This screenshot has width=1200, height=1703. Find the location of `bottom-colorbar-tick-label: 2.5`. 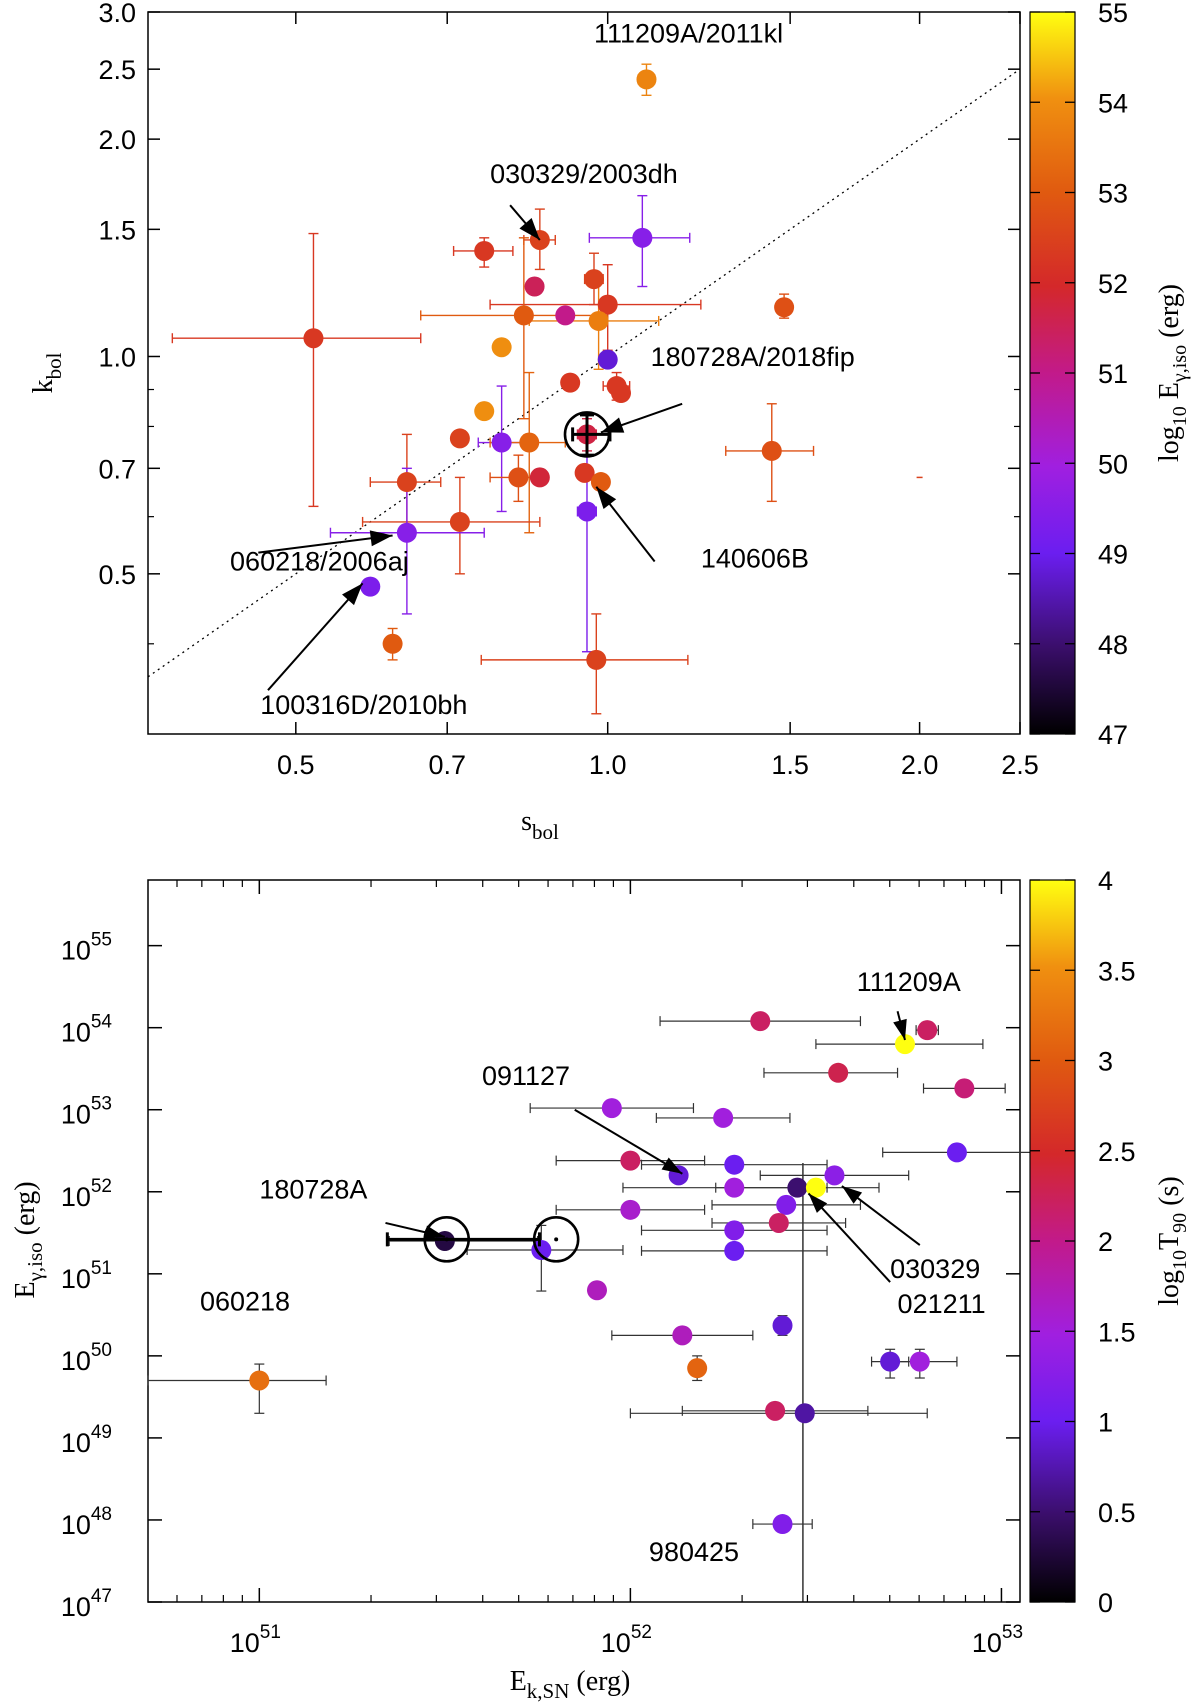

bottom-colorbar-tick-label: 2.5 is located at coordinates (1117, 1152).